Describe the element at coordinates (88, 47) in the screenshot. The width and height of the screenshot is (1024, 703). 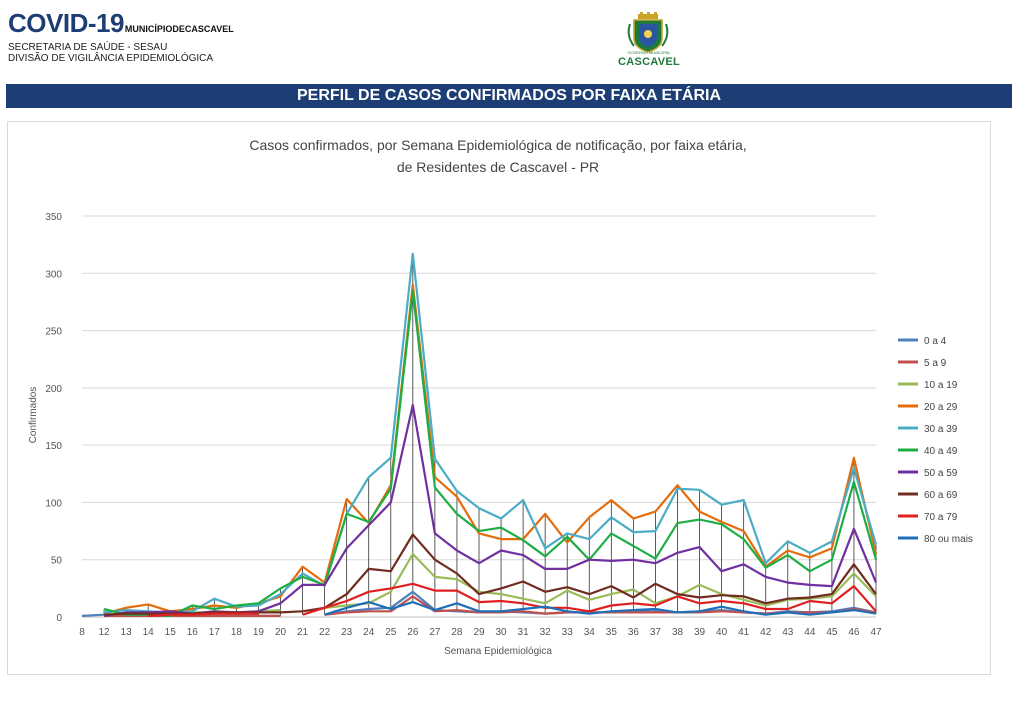
I see `secretariat-label: SECRETARIA DE SAÚDE - SESAU` at that location.